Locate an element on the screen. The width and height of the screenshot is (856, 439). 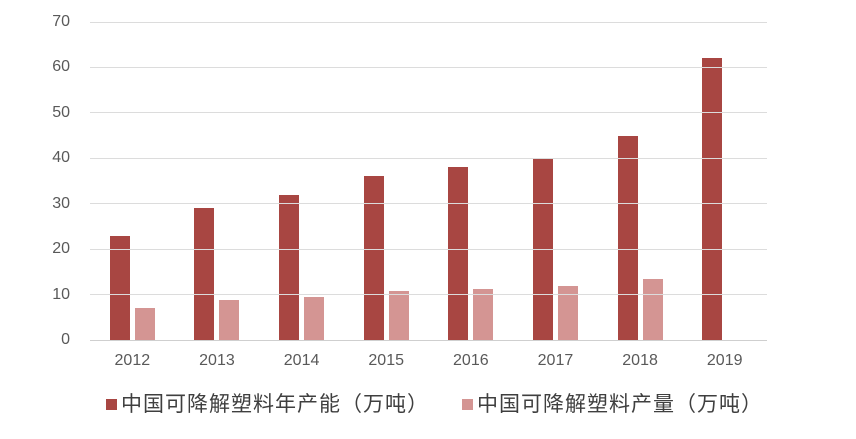
legend-swatch-capacity-icon is located at coordinates (111, 405).